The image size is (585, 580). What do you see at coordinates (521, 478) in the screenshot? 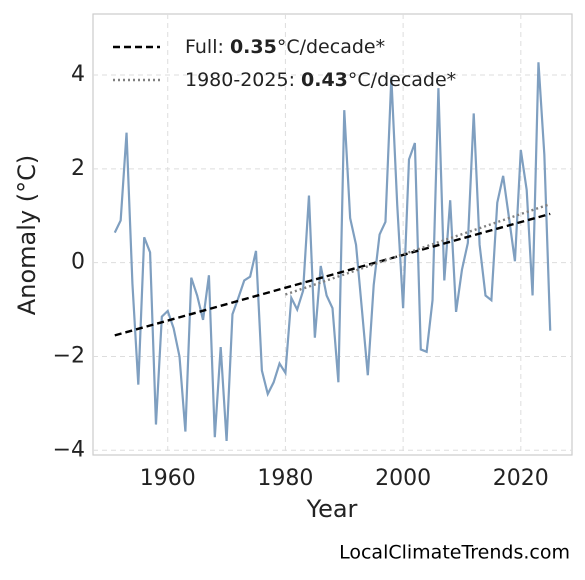
I see `x-tick-label: 2020` at bounding box center [521, 478].